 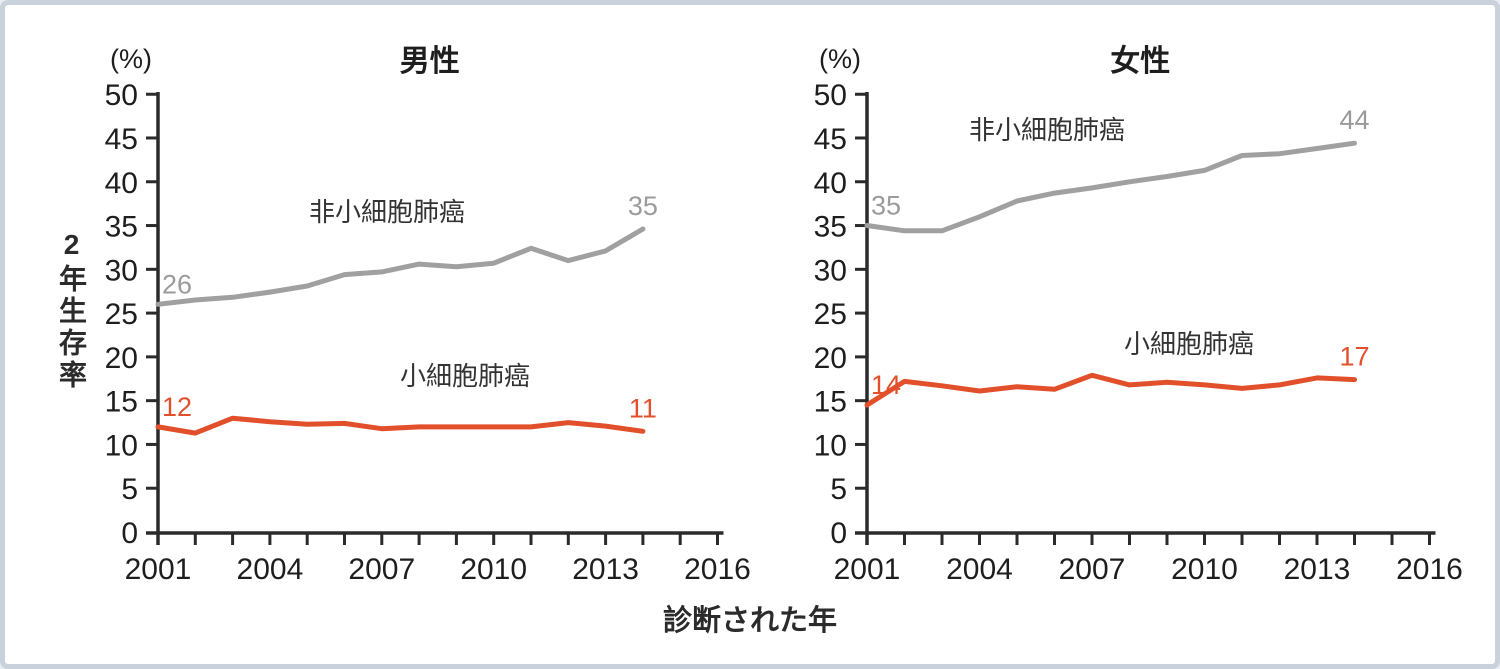 I want to click on series-end-value: 35, so click(x=643, y=206).